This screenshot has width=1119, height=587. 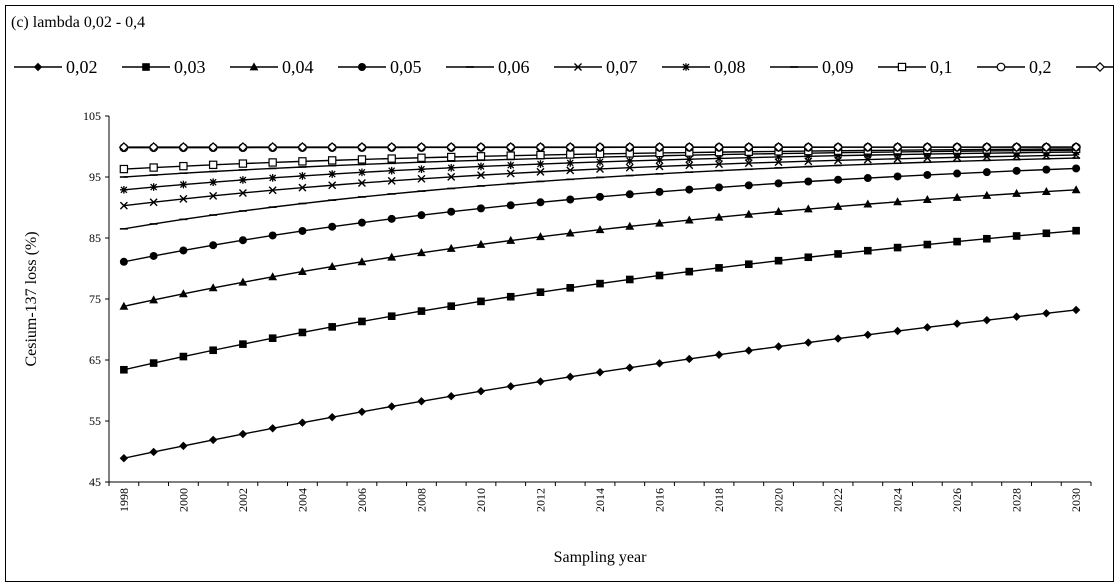 I want to click on y-tick-label: 75, so click(x=95, y=299).